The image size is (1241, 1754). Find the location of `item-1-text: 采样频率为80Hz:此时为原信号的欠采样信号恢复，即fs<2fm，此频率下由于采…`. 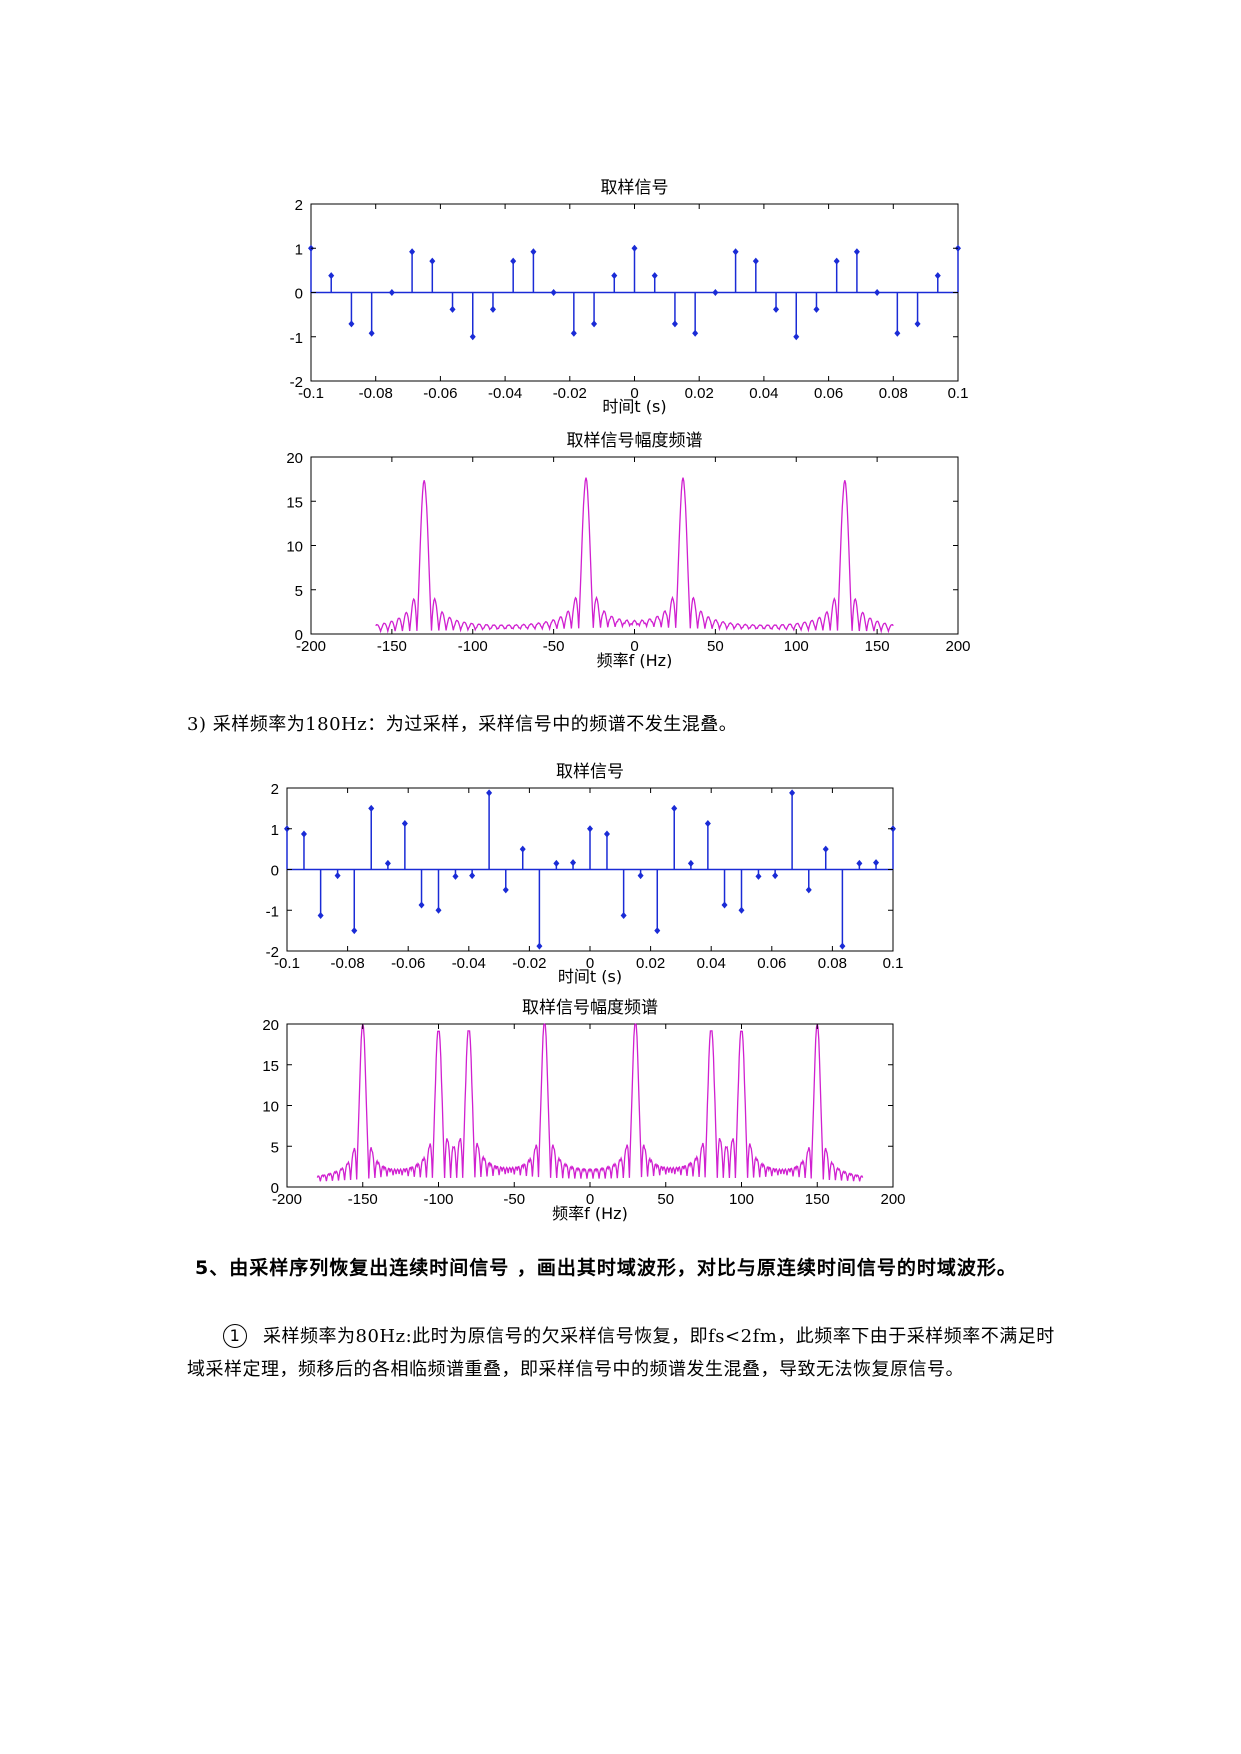

item-1-text: 采样频率为80Hz:此时为原信号的欠采样信号恢复，即fs<2fm，此频率下由于采… is located at coordinates (621, 1353).